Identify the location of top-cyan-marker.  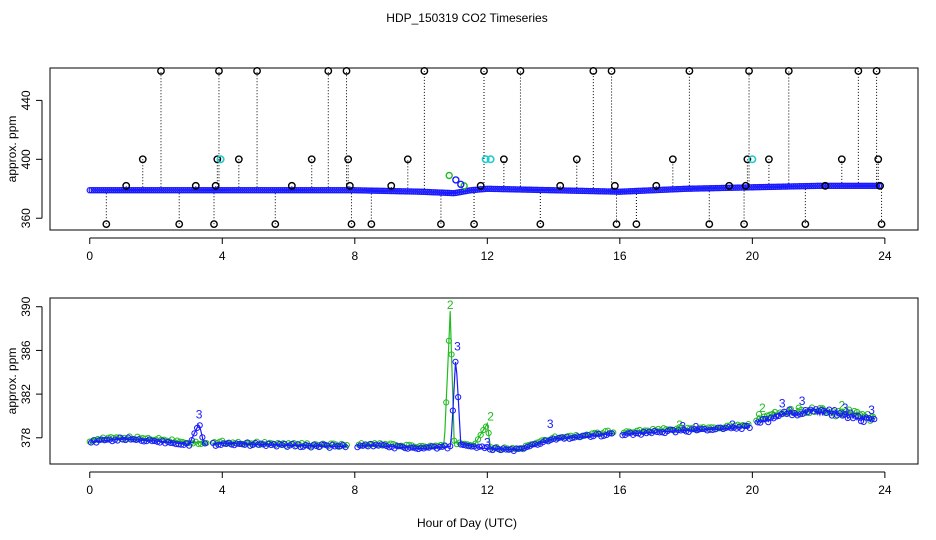
(485, 159).